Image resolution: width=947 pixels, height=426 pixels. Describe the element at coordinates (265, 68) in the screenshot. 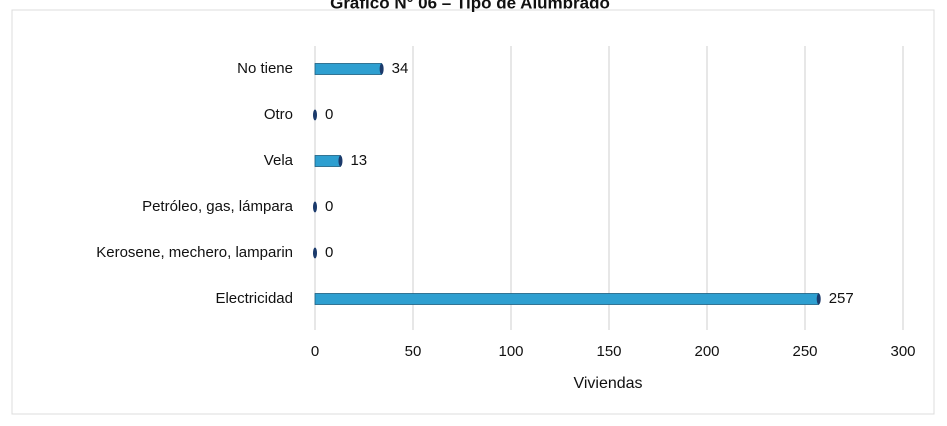

I see `y-tick-label: No tiene` at that location.